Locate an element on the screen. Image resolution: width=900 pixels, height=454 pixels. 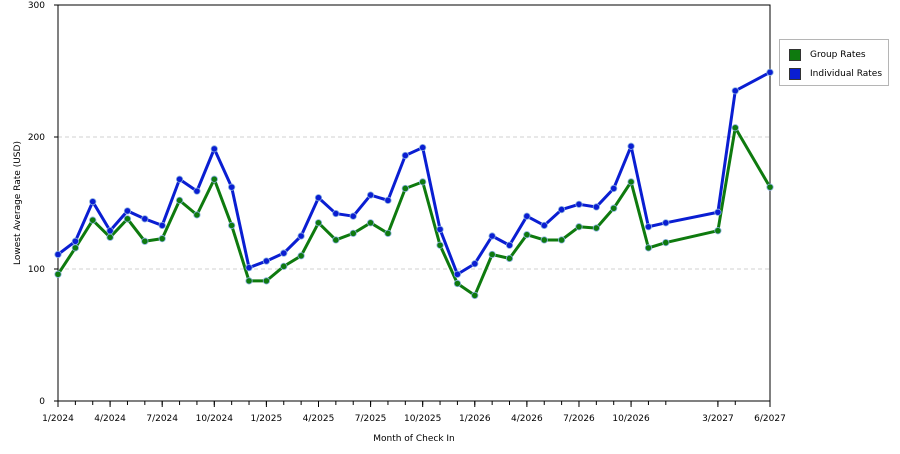
x-tick-label: 7/2025 is located at coordinates (371, 419).